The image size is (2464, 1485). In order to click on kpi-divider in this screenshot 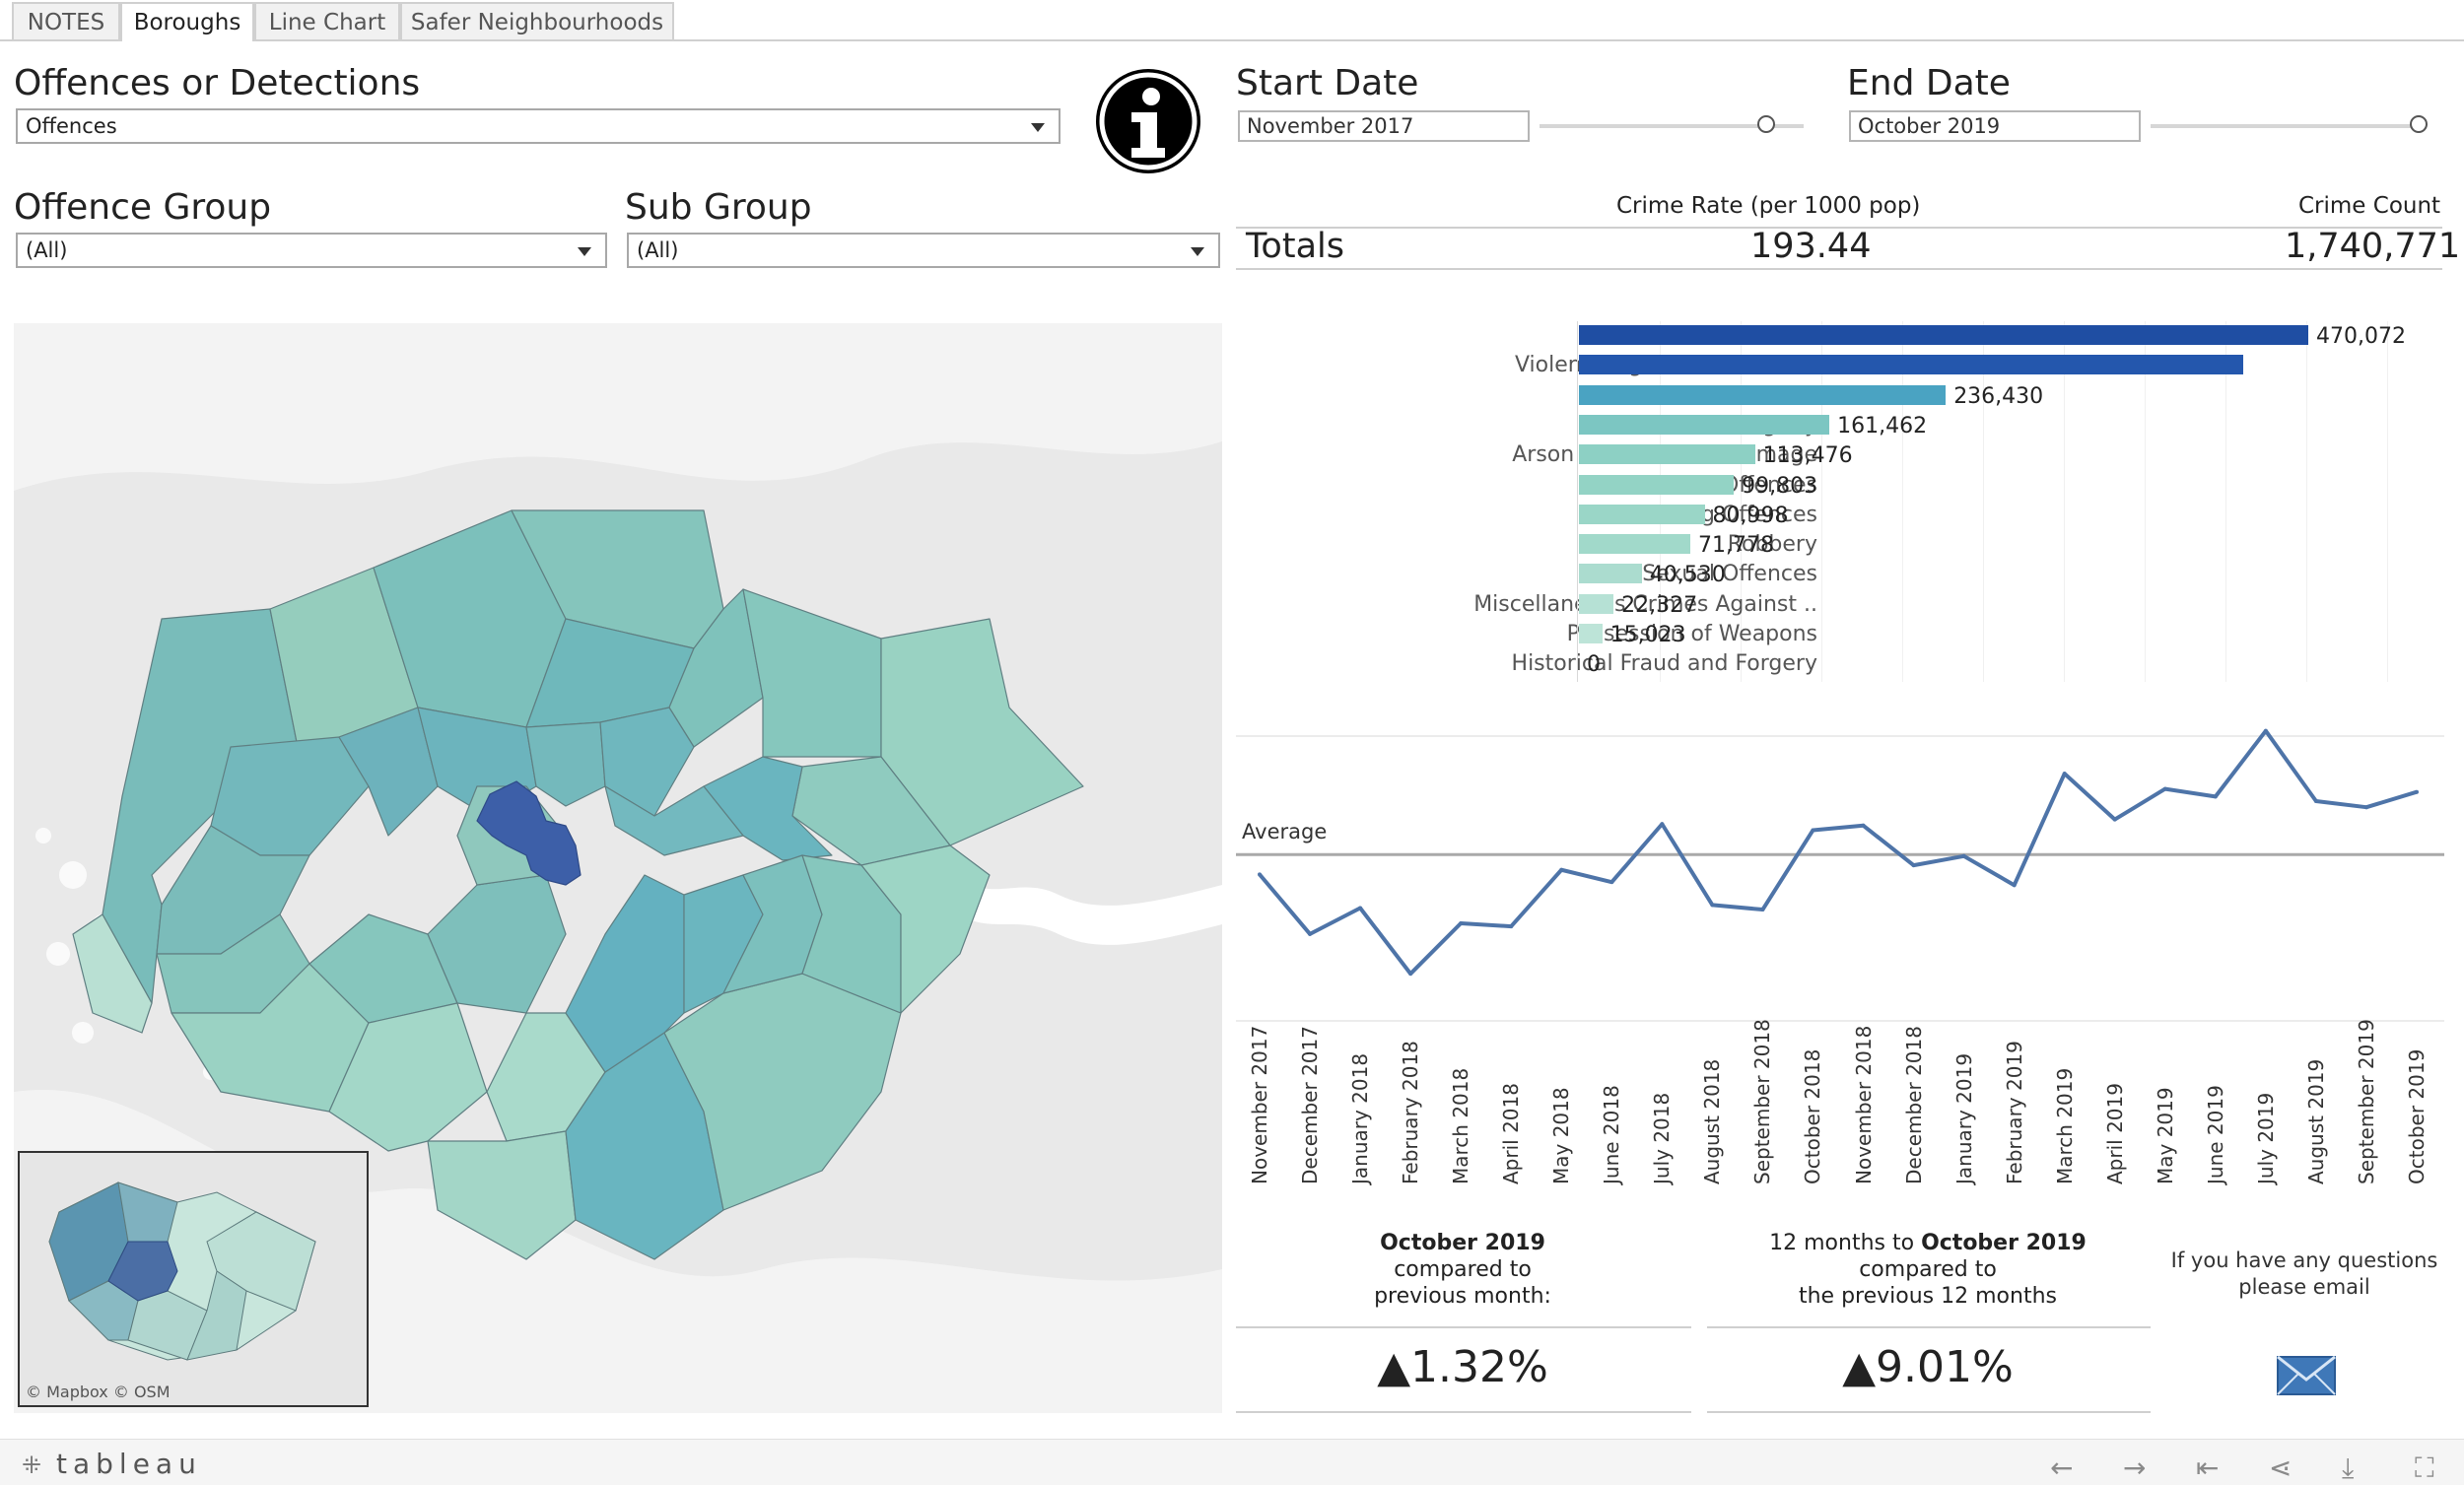, I will do `click(1929, 1327)`.